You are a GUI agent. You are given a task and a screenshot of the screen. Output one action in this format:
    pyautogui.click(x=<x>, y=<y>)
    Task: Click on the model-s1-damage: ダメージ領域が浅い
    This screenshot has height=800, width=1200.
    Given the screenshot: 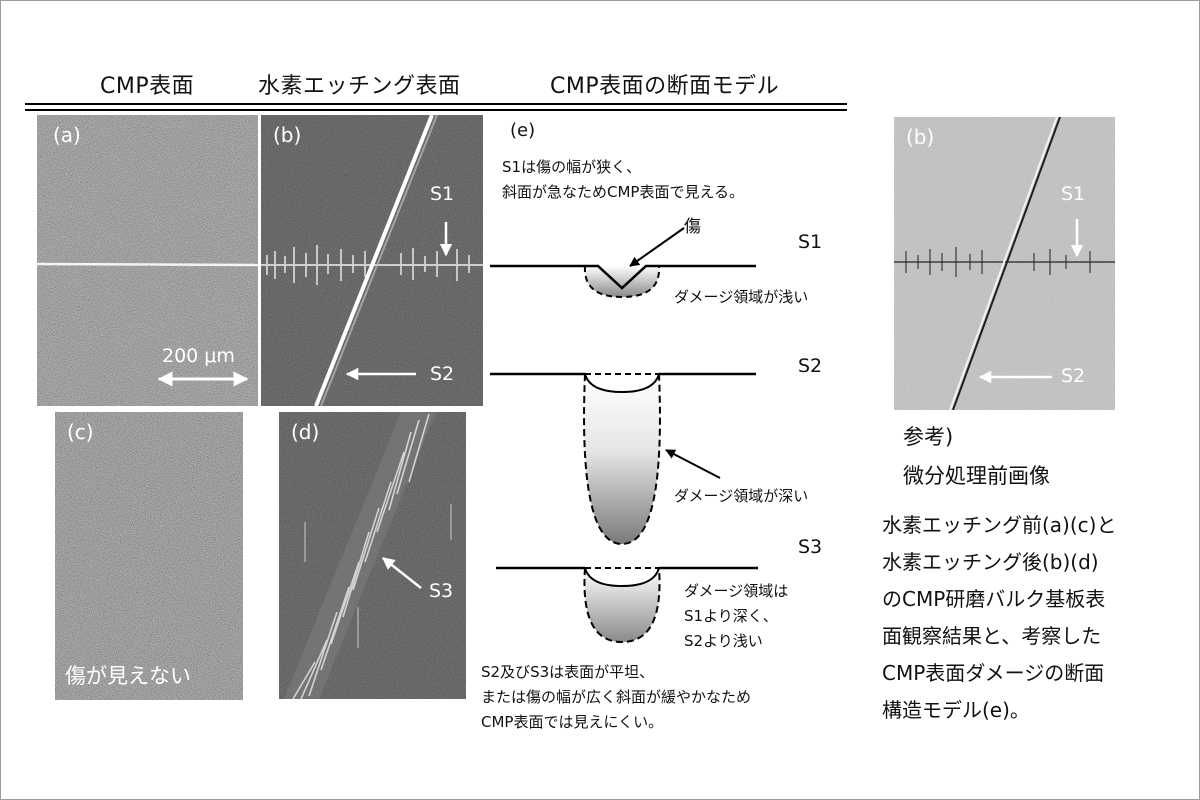 What is the action you would take?
    pyautogui.click(x=741, y=297)
    